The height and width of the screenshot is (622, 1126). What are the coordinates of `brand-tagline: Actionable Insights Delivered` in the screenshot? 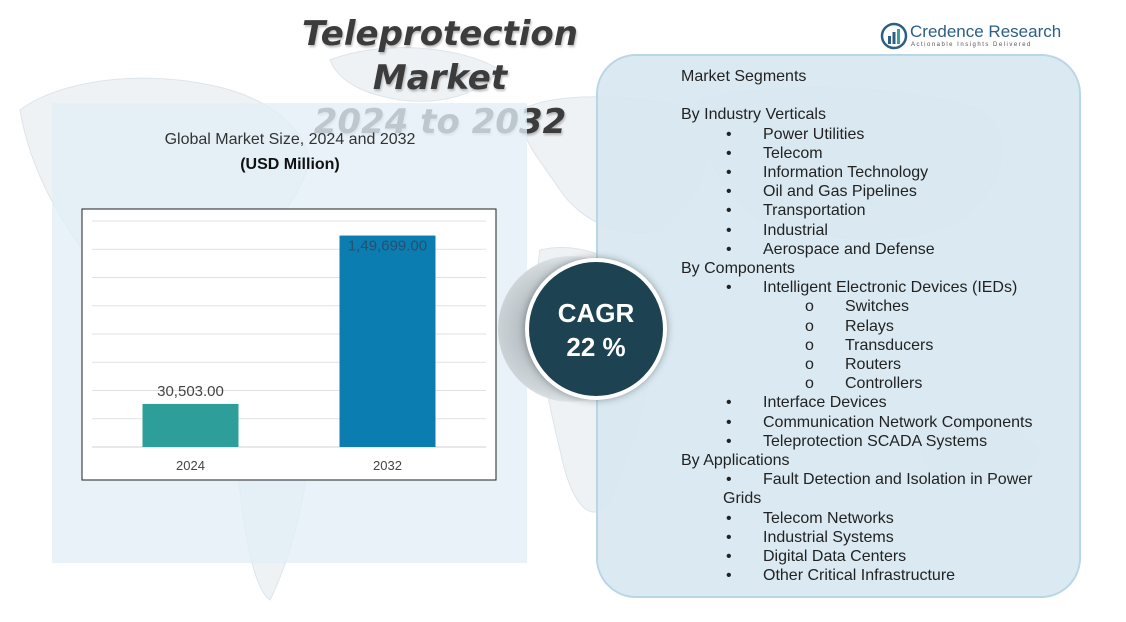 It's located at (971, 45).